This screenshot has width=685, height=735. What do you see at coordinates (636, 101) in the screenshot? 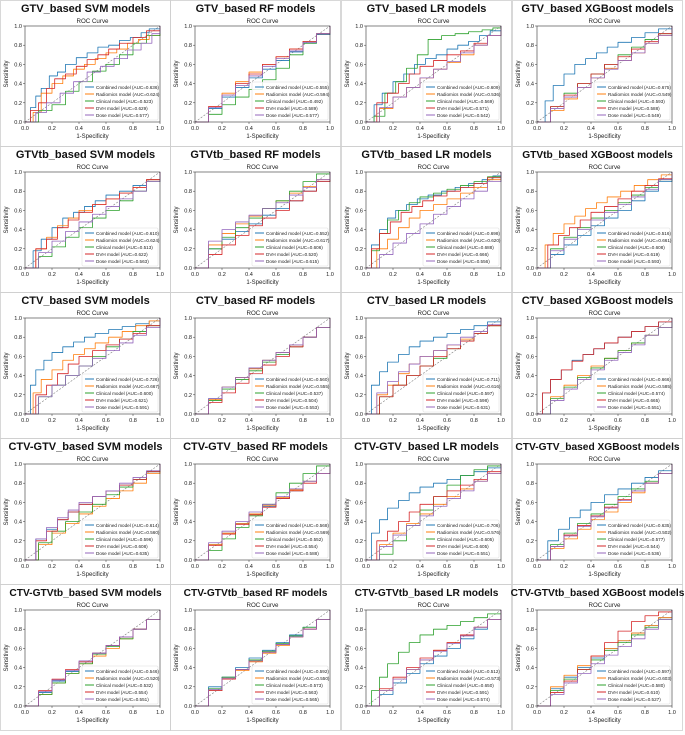
I see `legend-entry: Clinical model (AUC=0.593)` at bounding box center [636, 101].